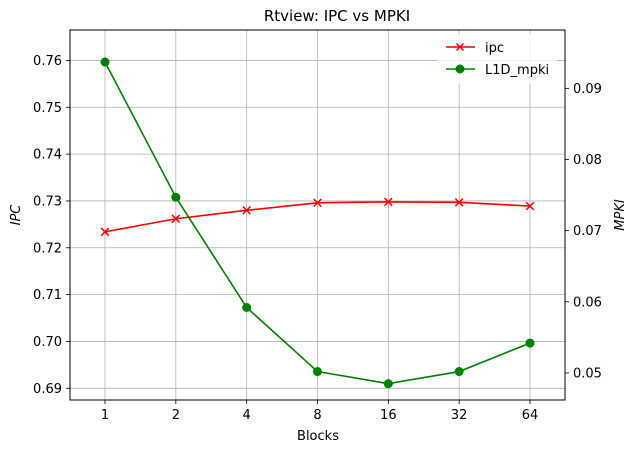 This screenshot has width=636, height=453. What do you see at coordinates (176, 415) in the screenshot?
I see `x-tick-label: 2` at bounding box center [176, 415].